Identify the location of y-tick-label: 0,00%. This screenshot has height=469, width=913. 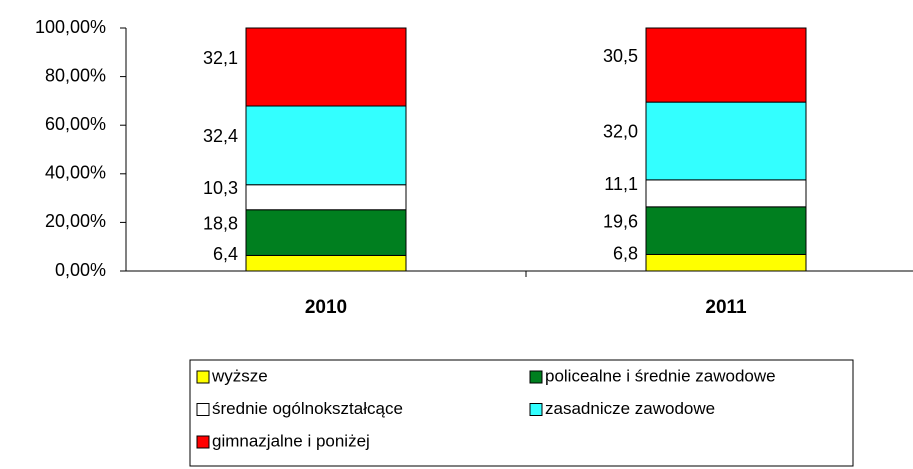
(80, 270).